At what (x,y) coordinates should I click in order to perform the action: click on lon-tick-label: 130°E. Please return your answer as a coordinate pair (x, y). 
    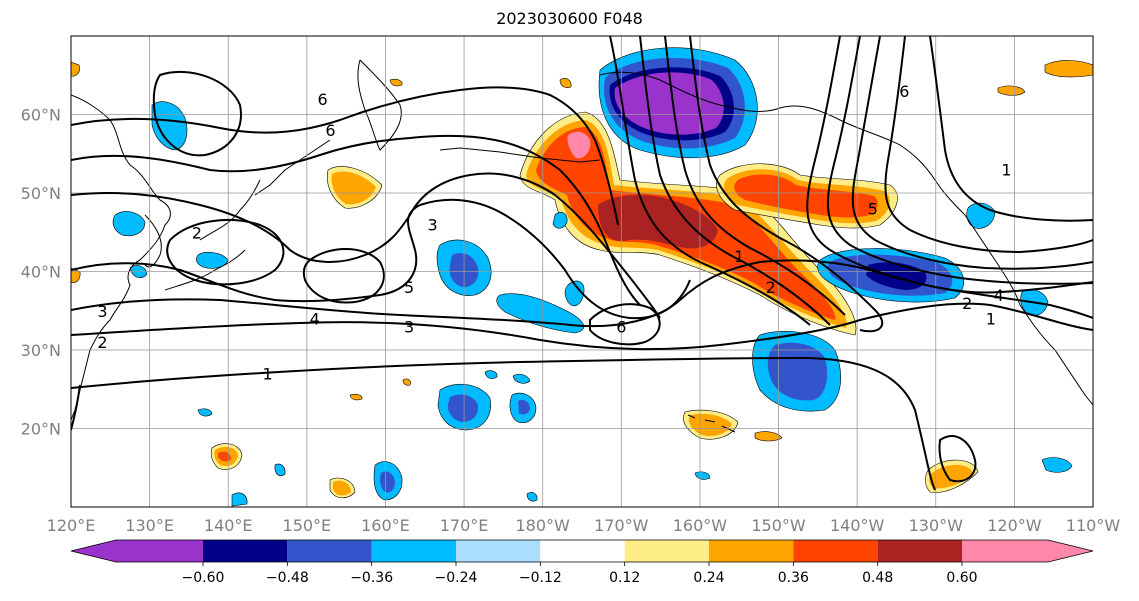
    Looking at the image, I should click on (149, 525).